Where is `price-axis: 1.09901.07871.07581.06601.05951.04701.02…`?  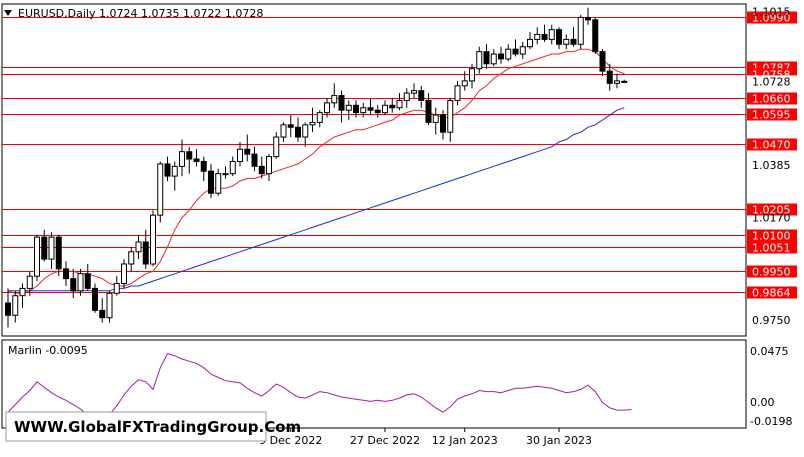 price-axis: 1.09901.07871.07581.06601.05951.04701.02… is located at coordinates (772, 166).